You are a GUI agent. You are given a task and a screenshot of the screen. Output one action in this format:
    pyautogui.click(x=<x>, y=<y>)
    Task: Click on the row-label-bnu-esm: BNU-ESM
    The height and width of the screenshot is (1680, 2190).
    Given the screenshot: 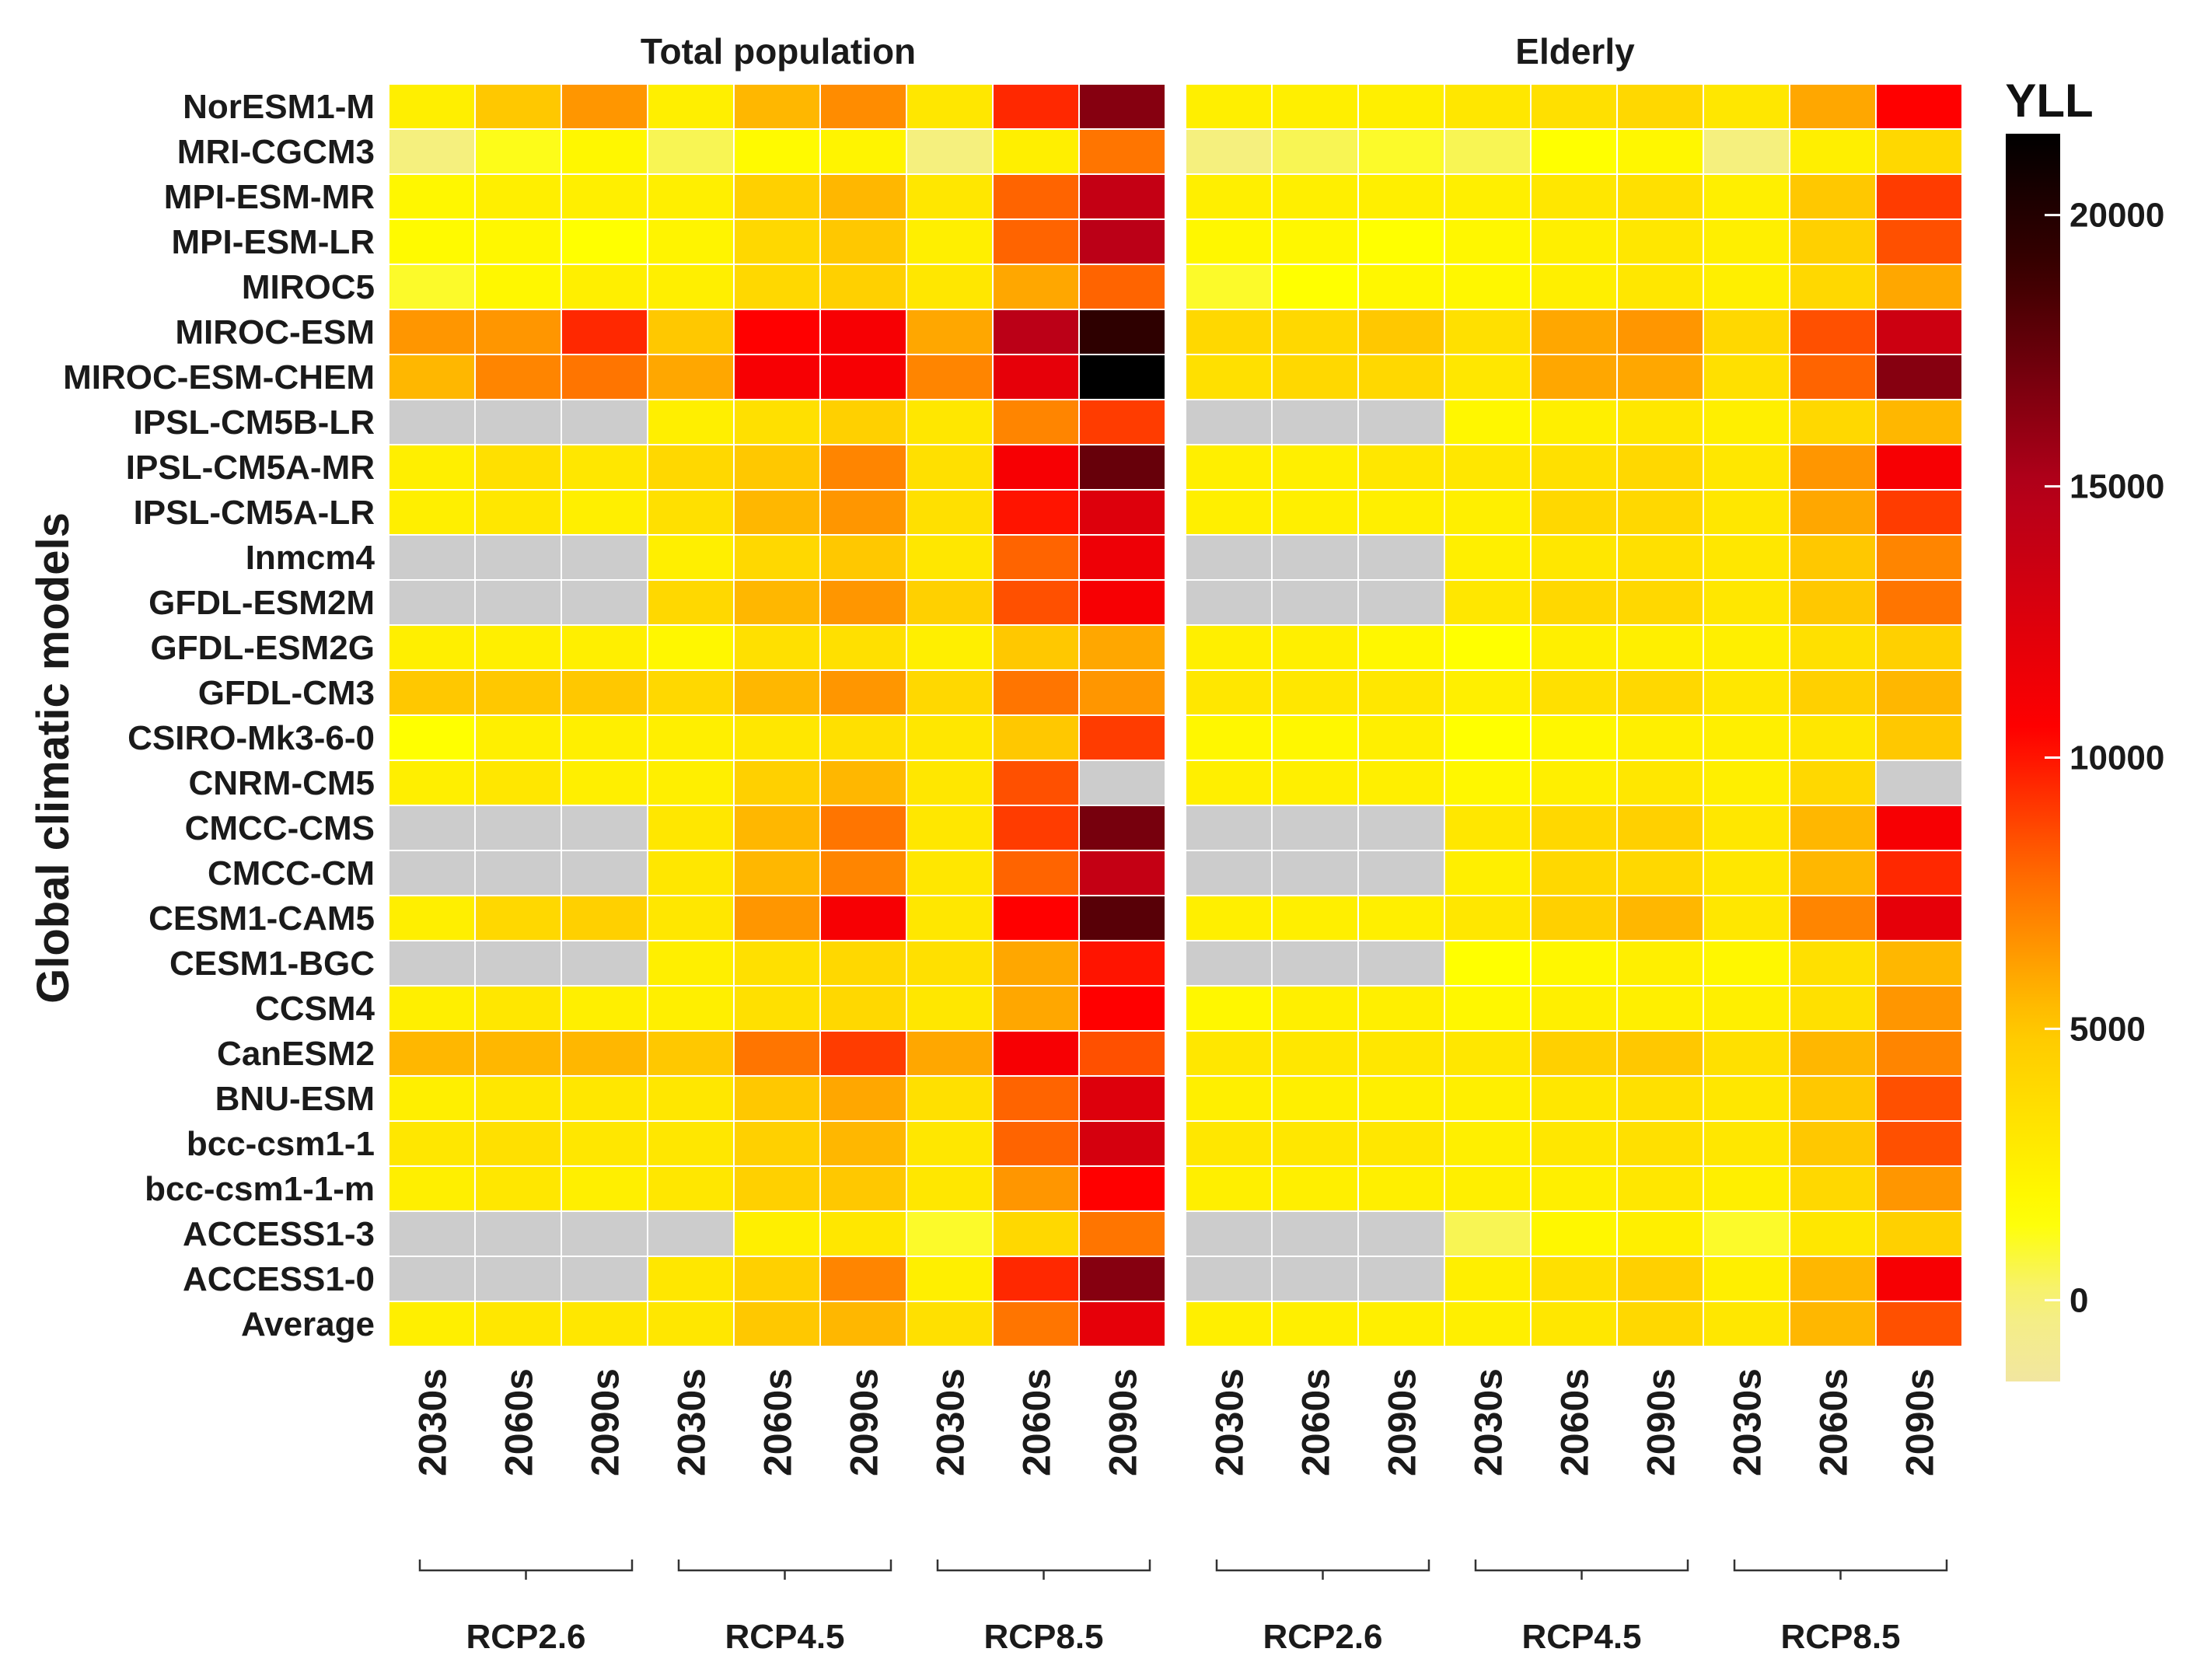 What is the action you would take?
    pyautogui.click(x=295, y=1099)
    